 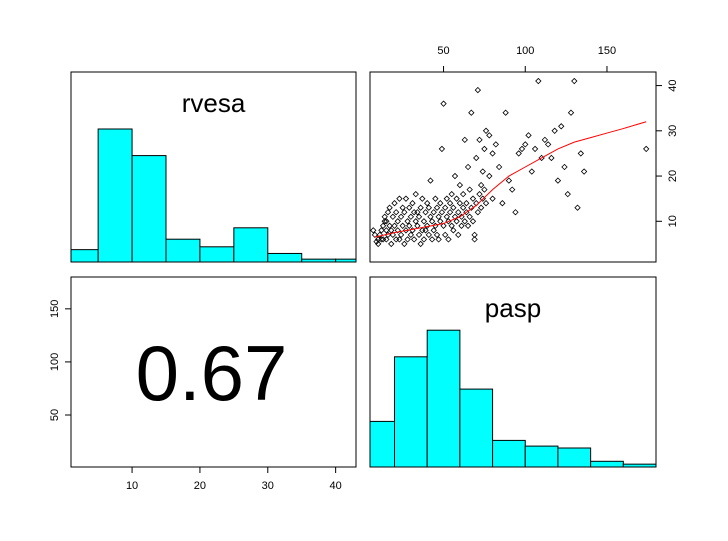 I want to click on y-tick-label: 150, so click(x=55, y=309).